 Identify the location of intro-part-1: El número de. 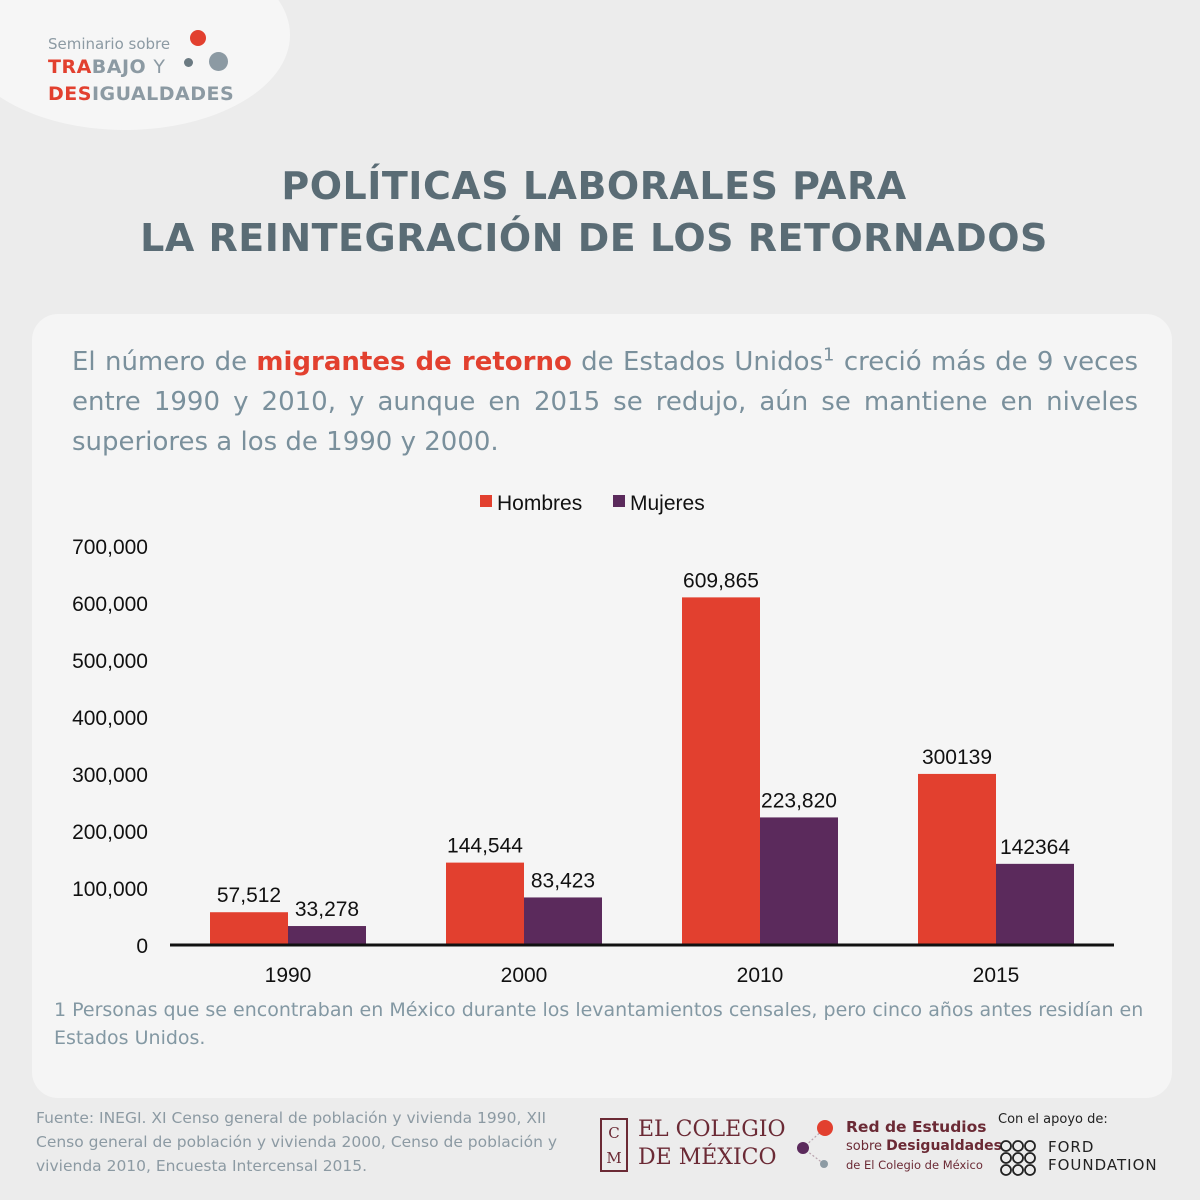
(164, 362).